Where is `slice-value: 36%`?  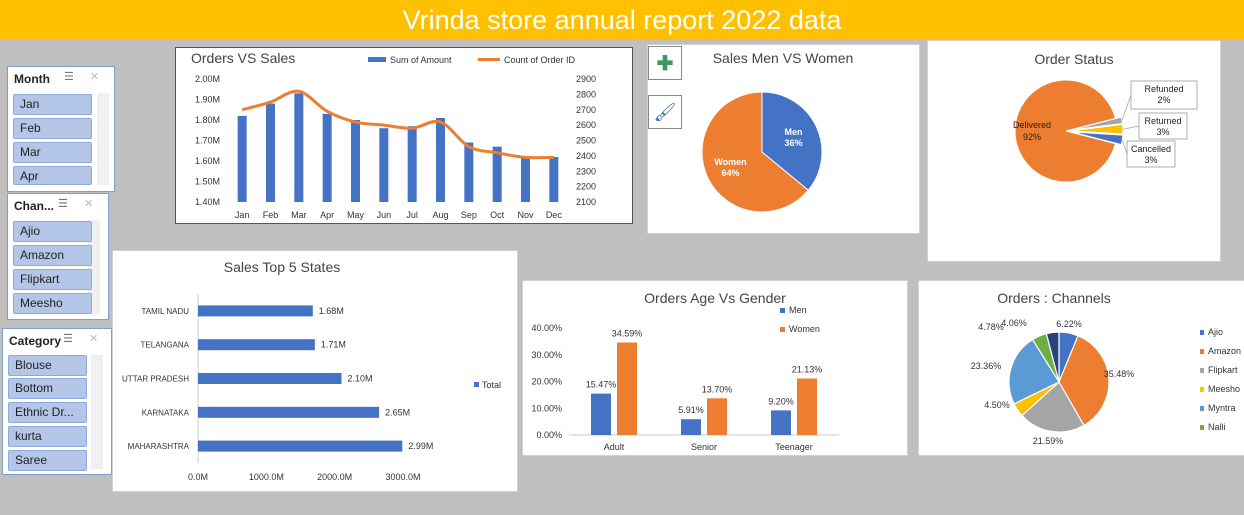
slice-value: 36% is located at coordinates (793, 143).